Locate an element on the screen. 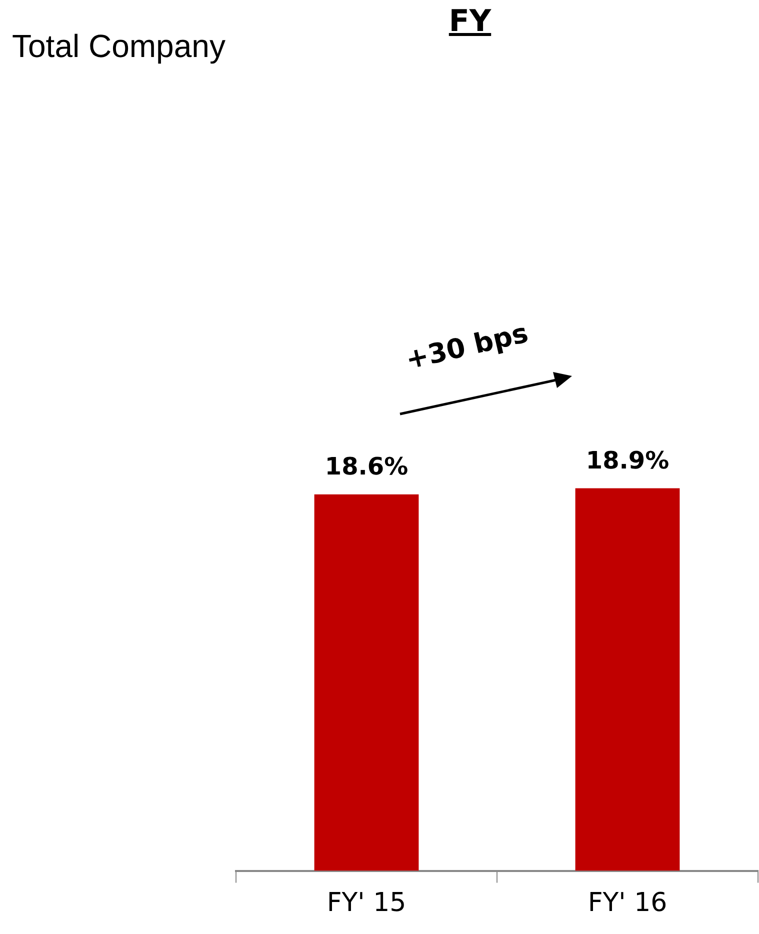  text: +30 bps is located at coordinates (467, 347).